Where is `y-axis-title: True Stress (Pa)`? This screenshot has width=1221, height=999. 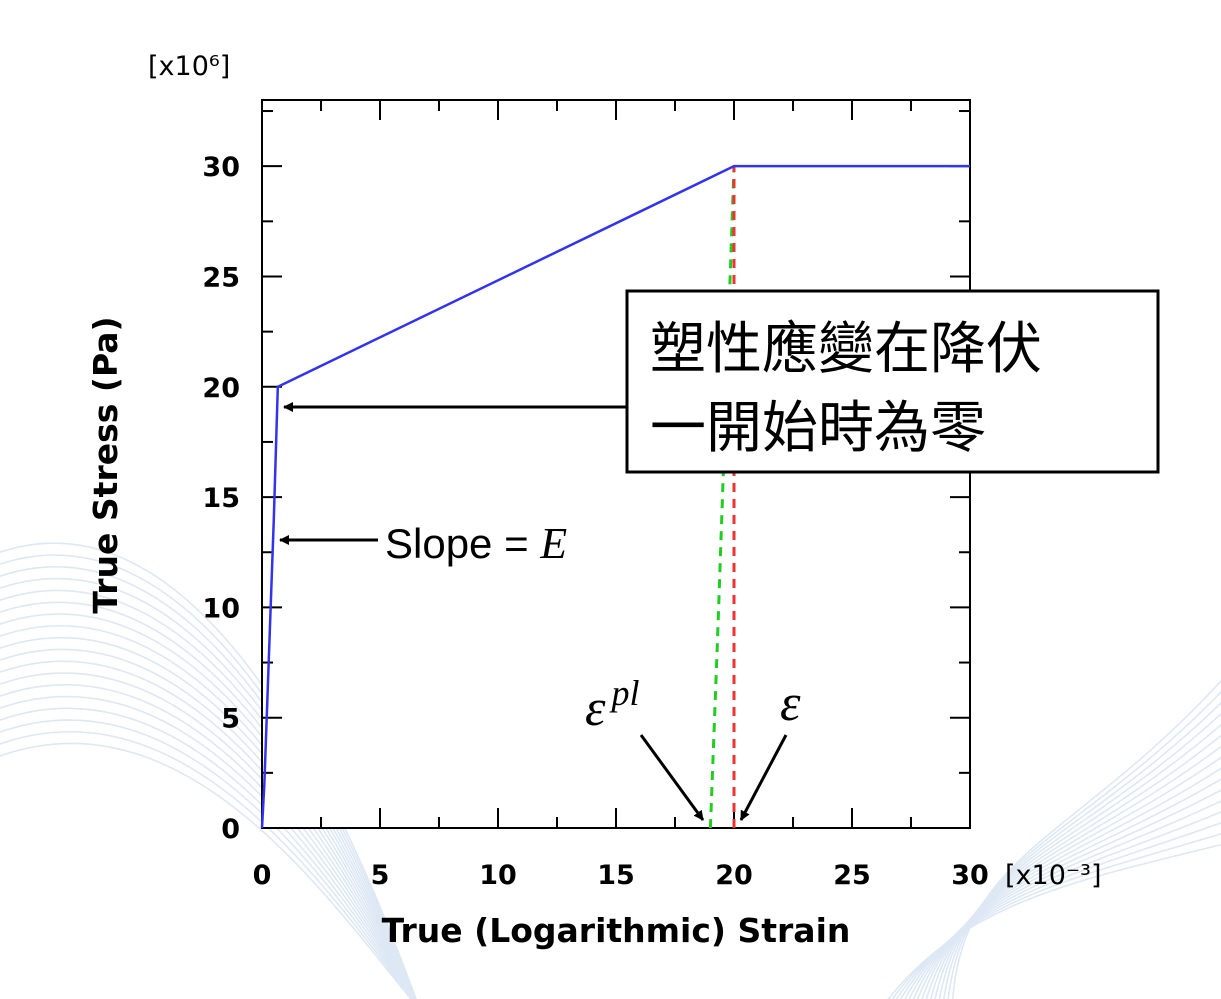
y-axis-title: True Stress (Pa) is located at coordinates (105, 464).